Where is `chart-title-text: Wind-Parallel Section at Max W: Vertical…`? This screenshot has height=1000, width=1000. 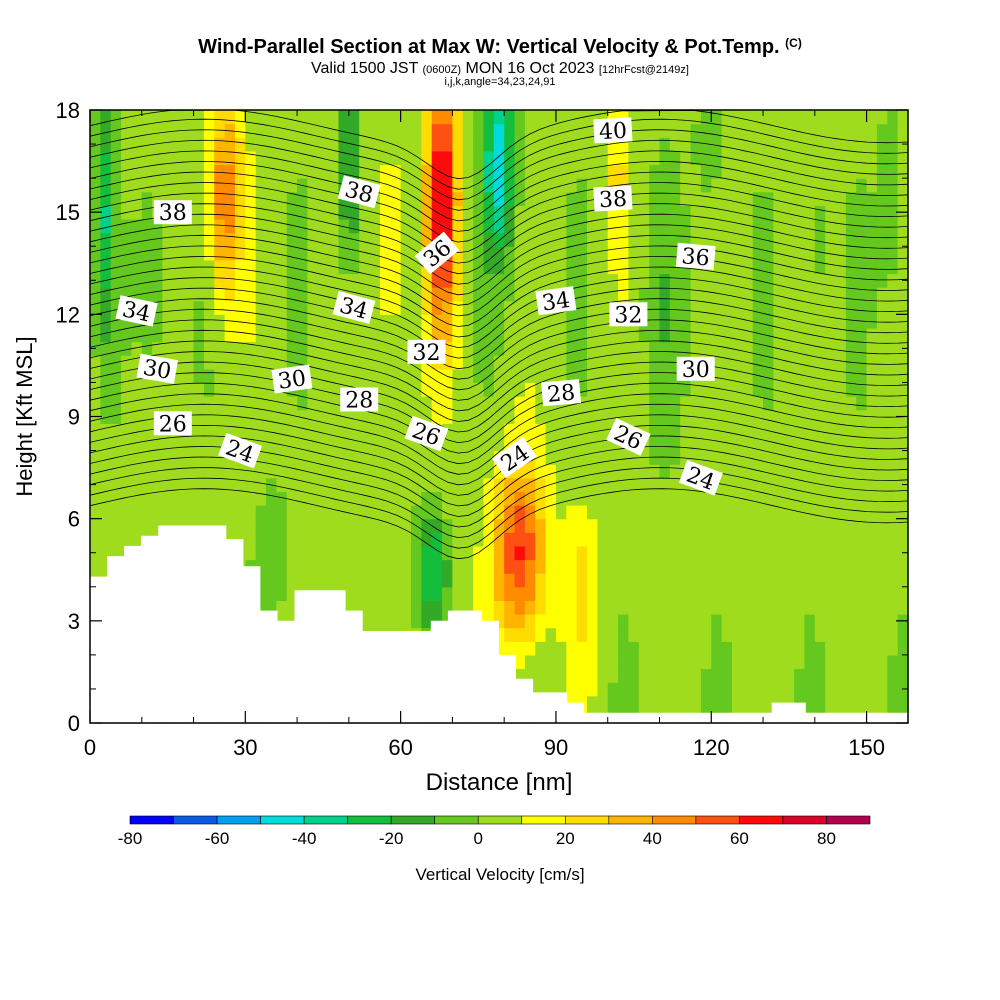 chart-title-text: Wind-Parallel Section at Max W: Vertical… is located at coordinates (489, 47).